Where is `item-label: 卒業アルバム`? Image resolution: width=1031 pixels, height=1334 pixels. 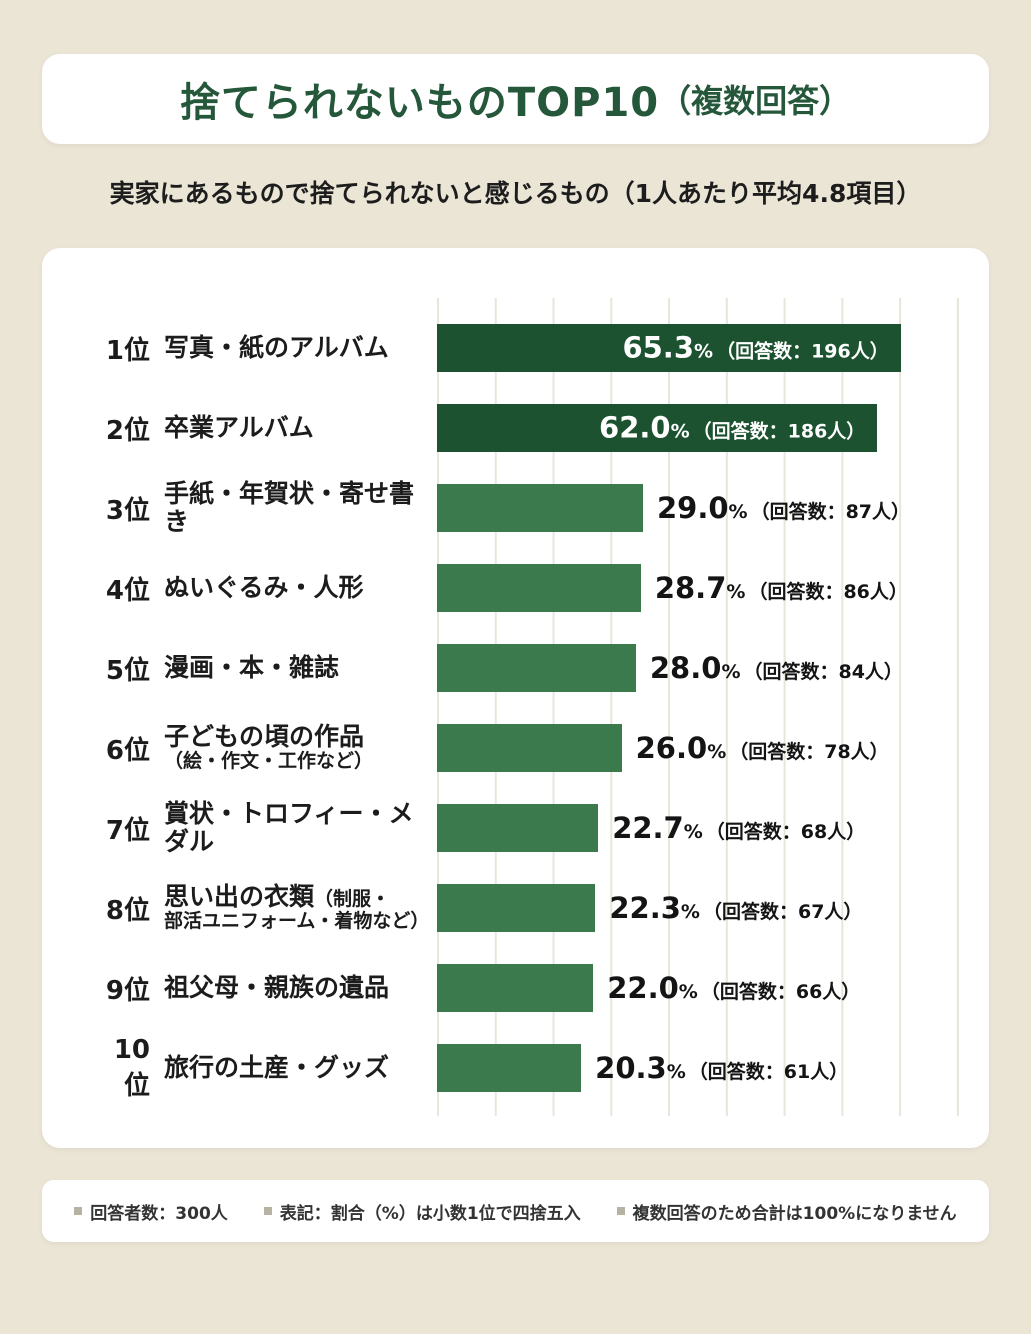 item-label: 卒業アルバム is located at coordinates (300, 428).